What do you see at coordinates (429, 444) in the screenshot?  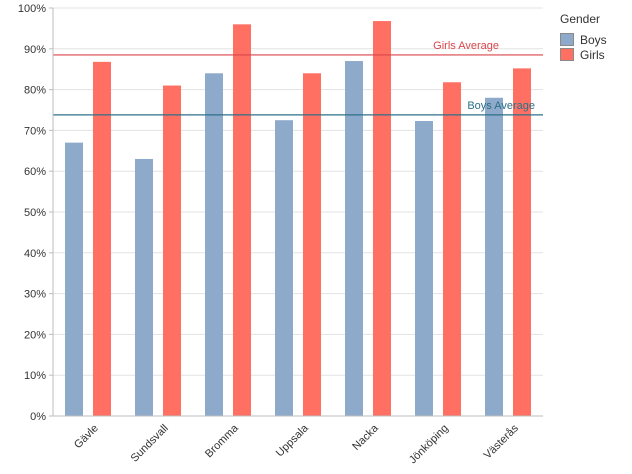 I see `x-tick-label: Jönköping` at bounding box center [429, 444].